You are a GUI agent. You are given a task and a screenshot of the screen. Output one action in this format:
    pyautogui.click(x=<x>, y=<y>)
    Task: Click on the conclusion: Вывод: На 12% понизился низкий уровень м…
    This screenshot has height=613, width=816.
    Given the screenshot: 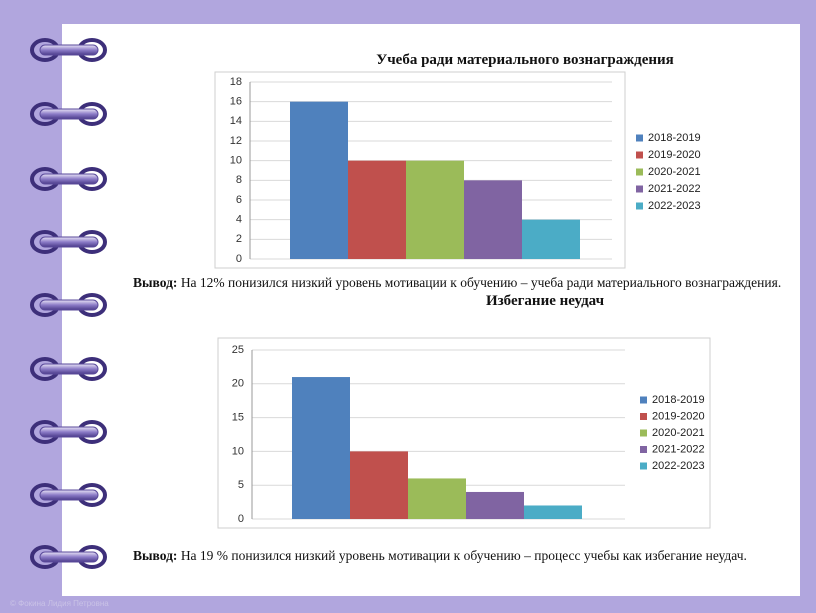 What is the action you would take?
    pyautogui.click(x=457, y=282)
    